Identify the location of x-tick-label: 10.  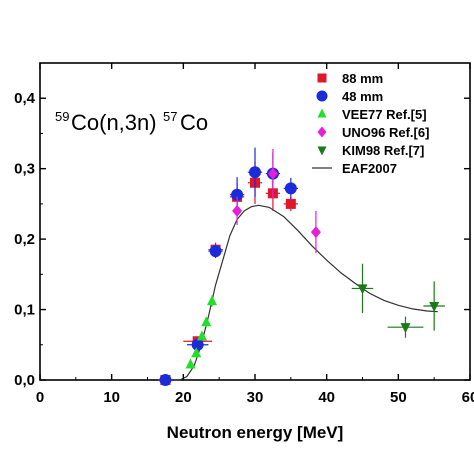
(111, 397).